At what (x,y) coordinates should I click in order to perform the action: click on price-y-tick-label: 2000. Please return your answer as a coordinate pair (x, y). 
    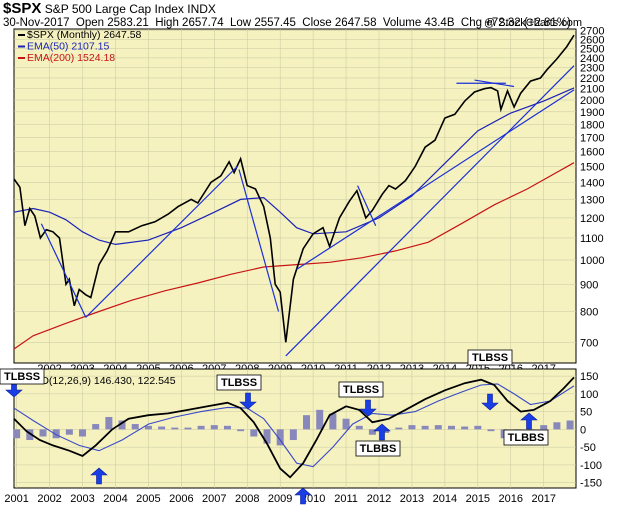
    Looking at the image, I should click on (592, 101).